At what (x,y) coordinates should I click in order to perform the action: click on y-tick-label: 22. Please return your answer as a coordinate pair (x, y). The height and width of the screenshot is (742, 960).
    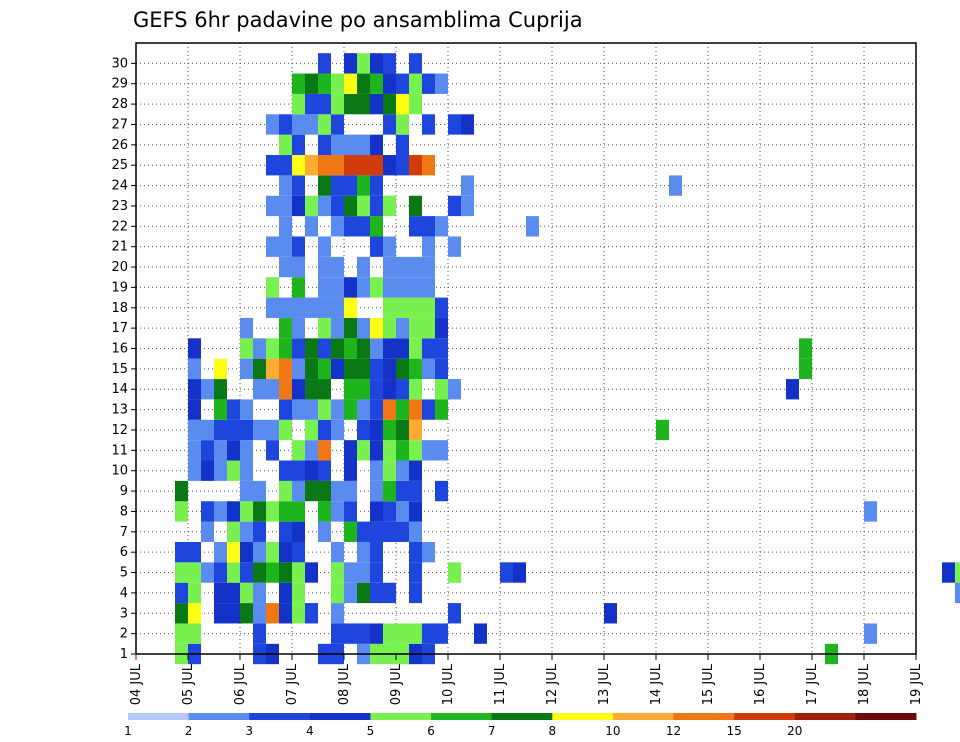
    Looking at the image, I should click on (119, 226).